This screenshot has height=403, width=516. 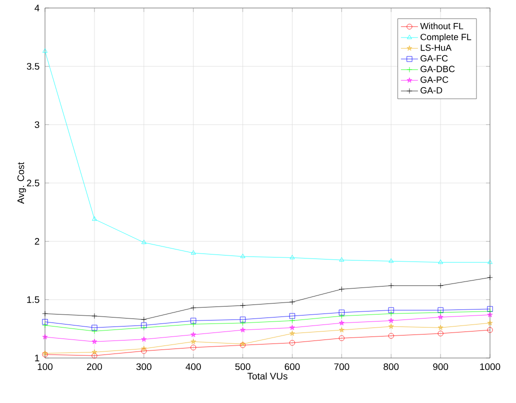 What do you see at coordinates (434, 79) in the screenshot?
I see `legend-label: GA-PC` at bounding box center [434, 79].